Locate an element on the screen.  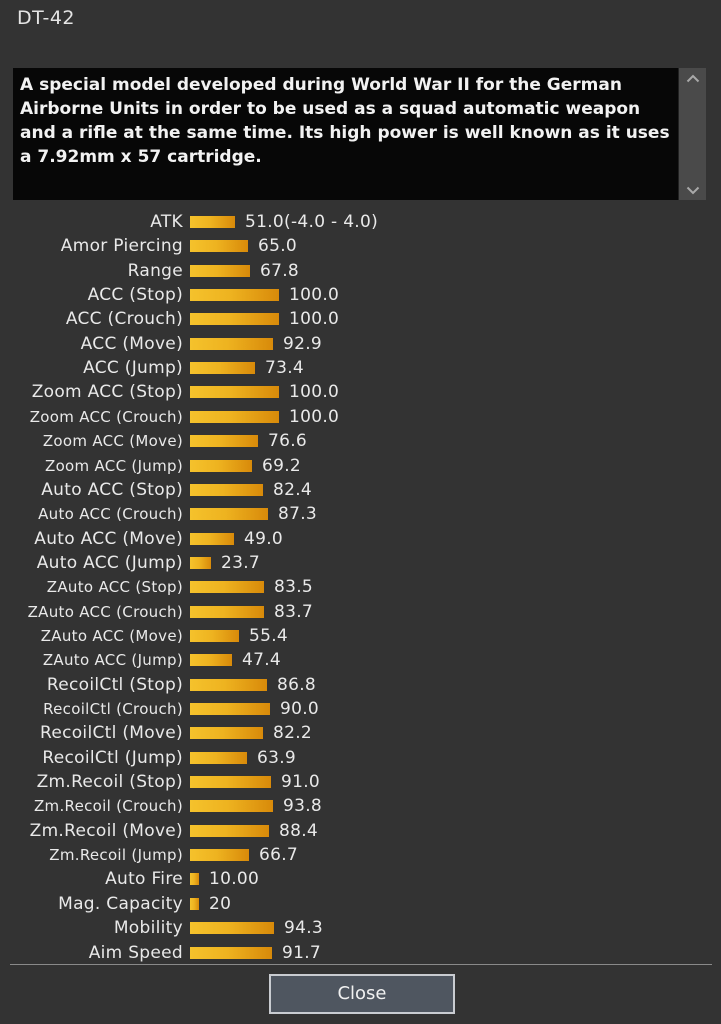
stat-row: ZAuto ACC (Jump) 47.4 is located at coordinates (360, 660).